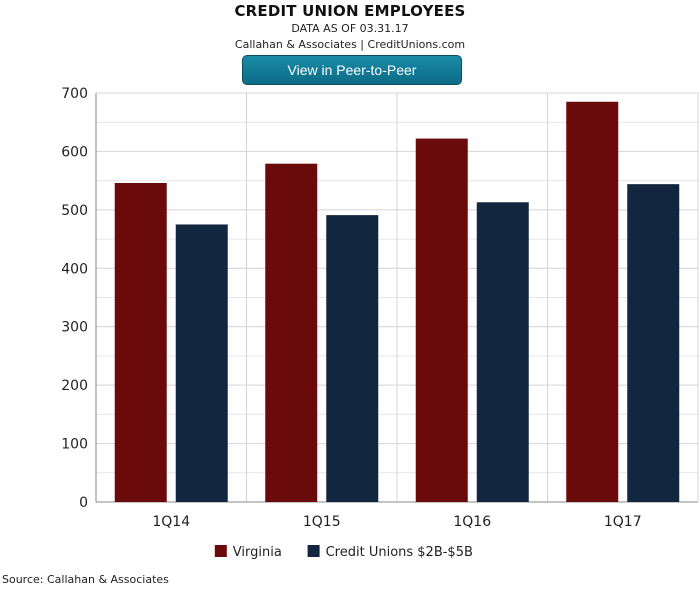 The width and height of the screenshot is (700, 590). I want to click on source-footnote: Source: Callahan & Associates, so click(85, 579).